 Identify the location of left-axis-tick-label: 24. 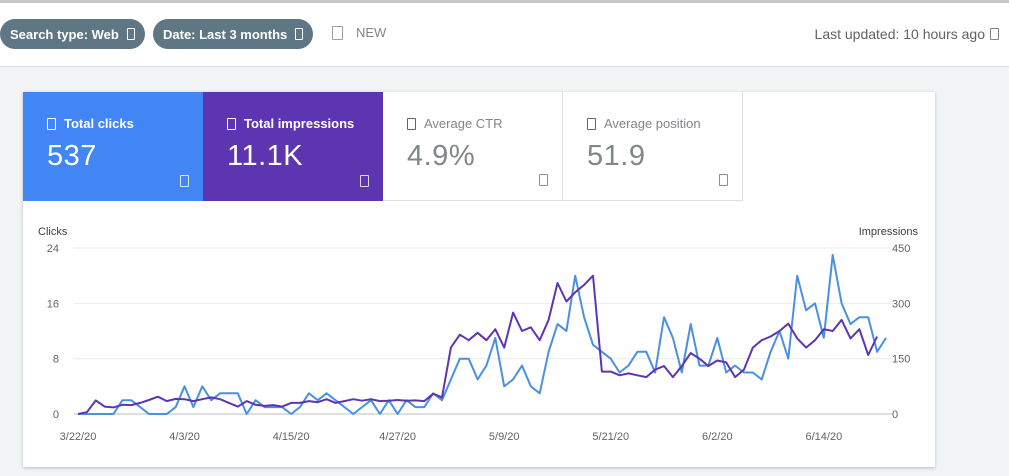
(53, 249).